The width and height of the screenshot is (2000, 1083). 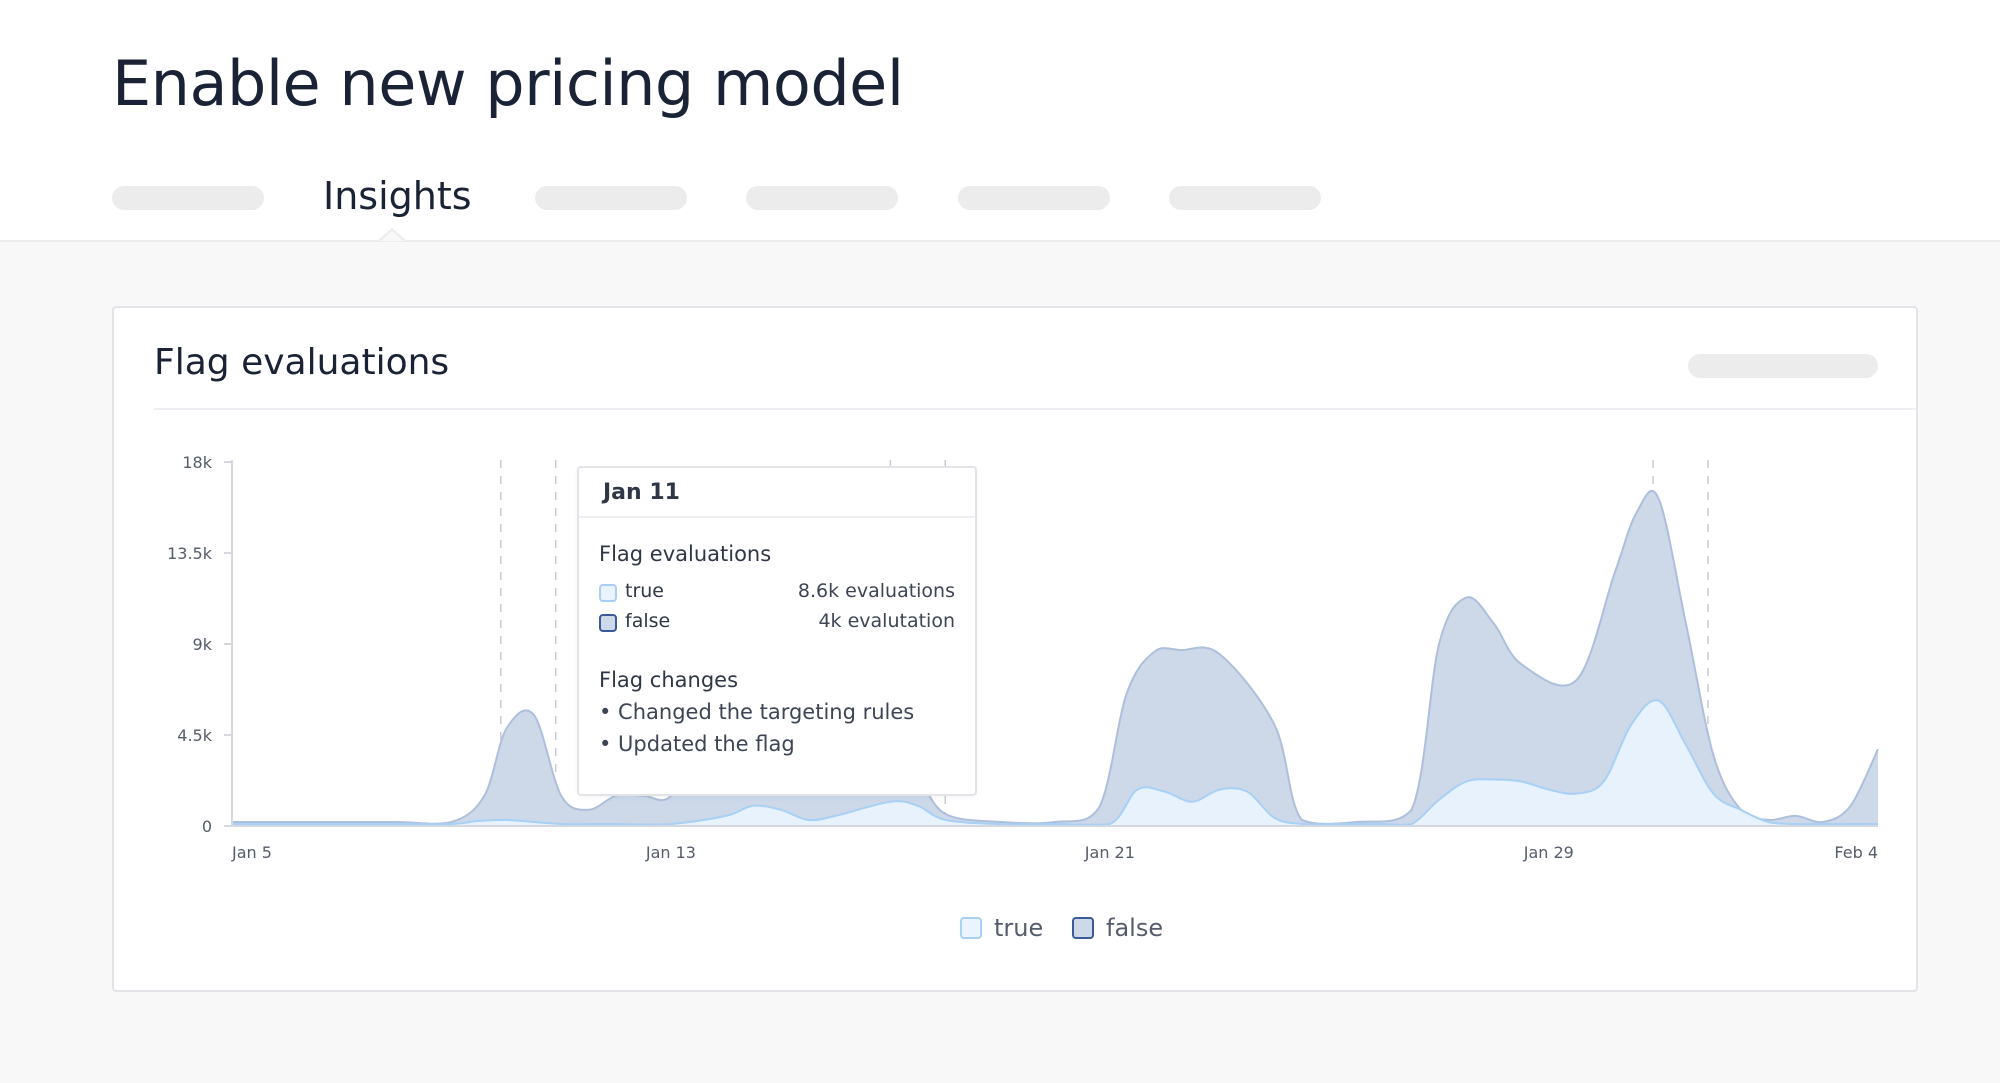 I want to click on tooltip-divider, so click(x=777, y=517).